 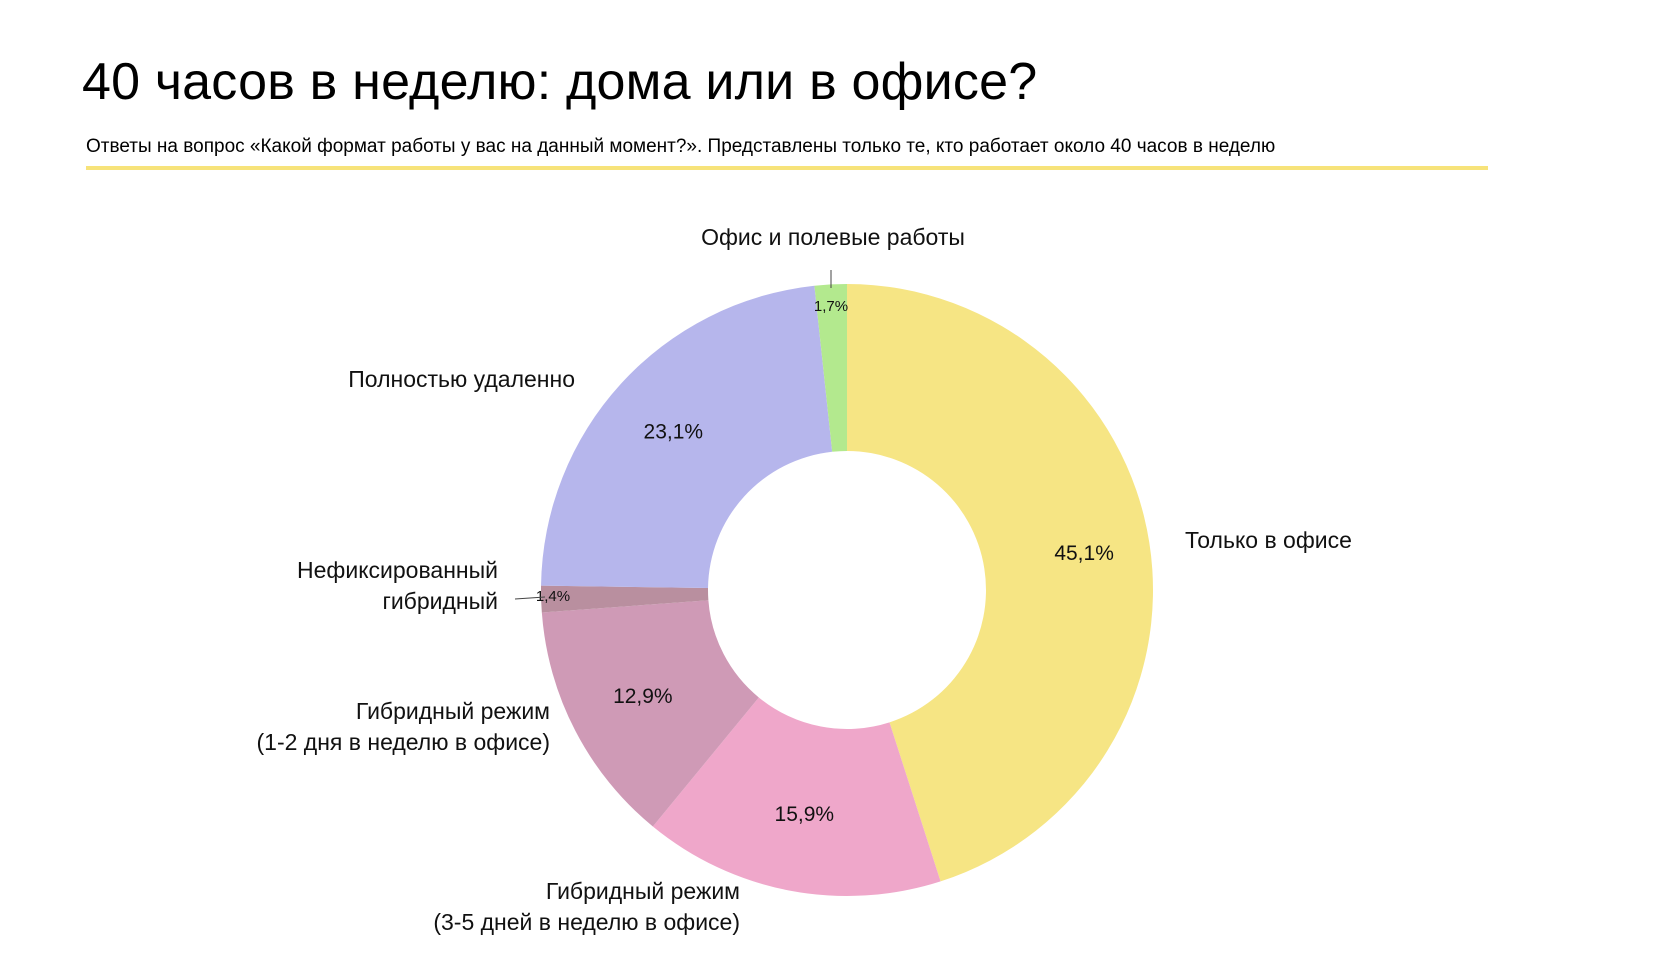 What do you see at coordinates (560, 82) in the screenshot?
I see `chart-title: 40 часов в неделю: дома или в офисе?` at bounding box center [560, 82].